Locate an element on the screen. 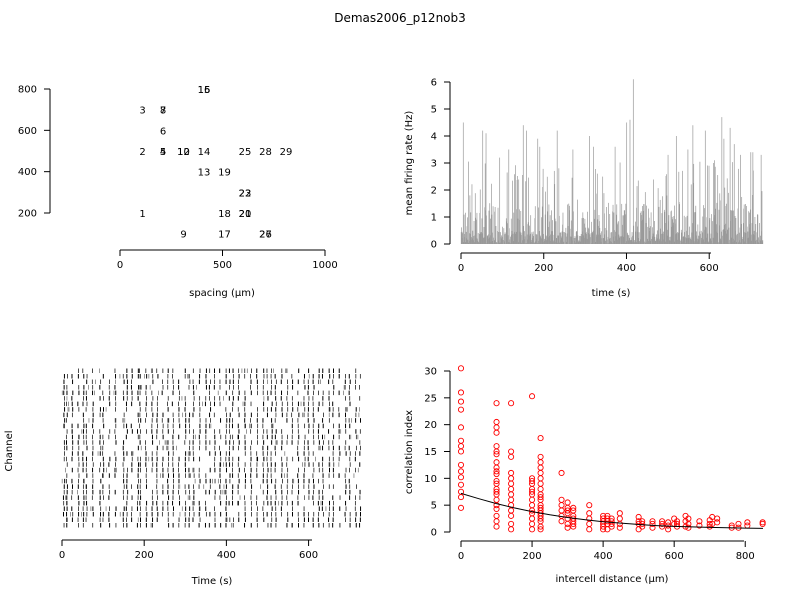 The height and width of the screenshot is (600, 800). y-tick-label: 5 is located at coordinates (434, 110).